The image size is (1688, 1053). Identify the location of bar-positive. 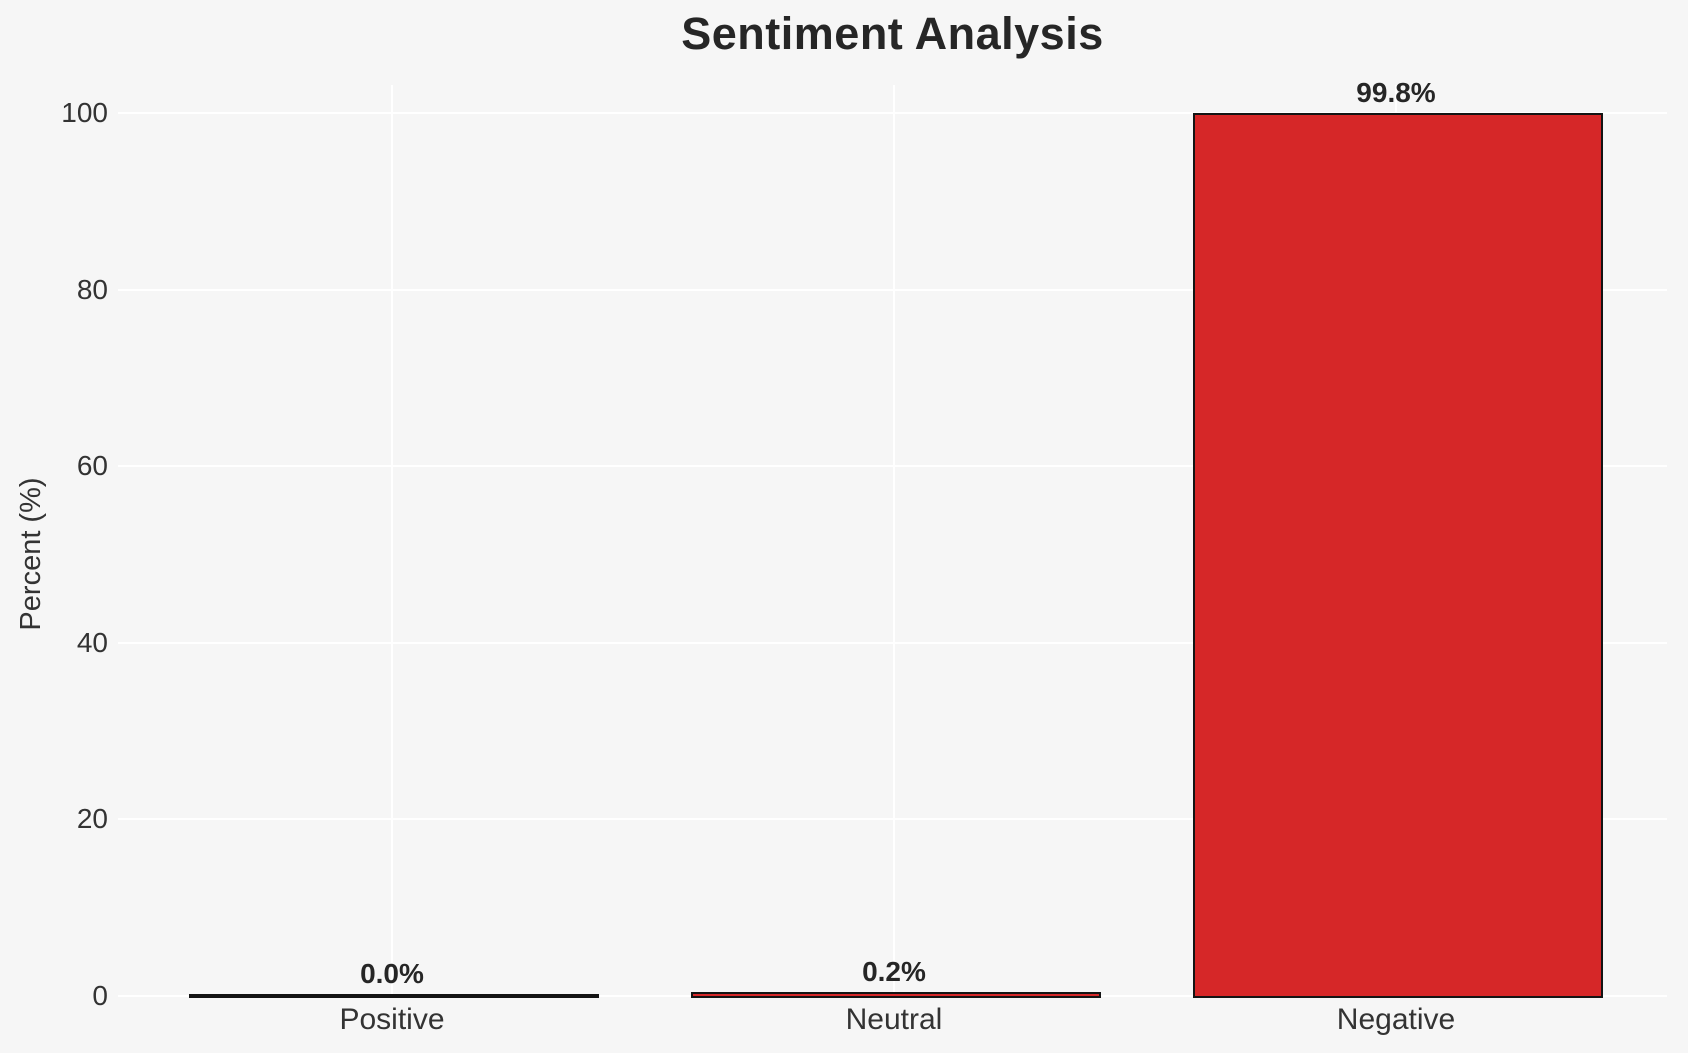
(394, 996).